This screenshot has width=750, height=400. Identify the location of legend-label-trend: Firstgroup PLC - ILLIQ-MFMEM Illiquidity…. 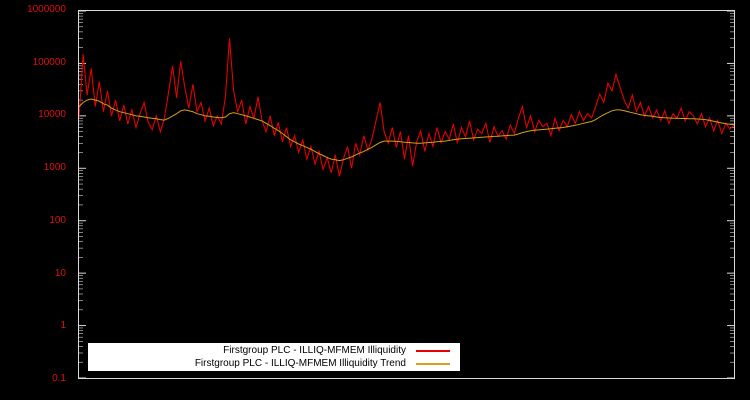
(300, 363).